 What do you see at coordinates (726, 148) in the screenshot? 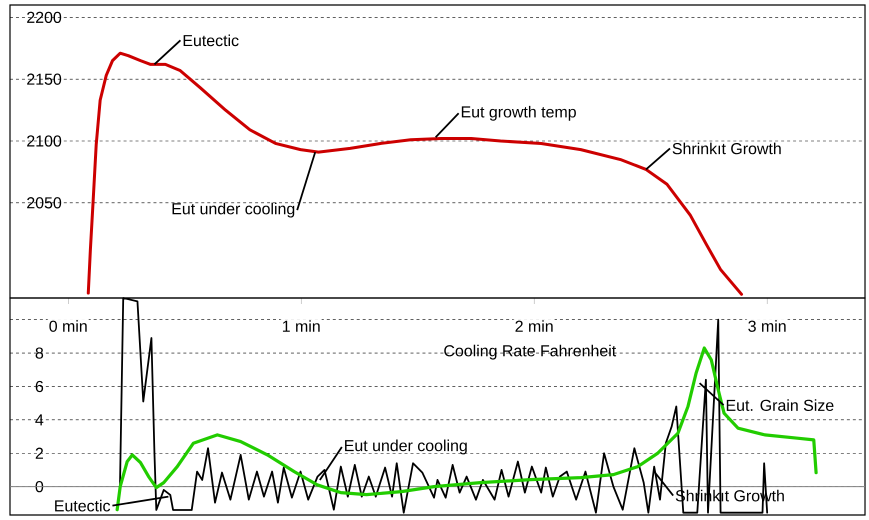
I see `annotation: Shrinkıt Growth` at bounding box center [726, 148].